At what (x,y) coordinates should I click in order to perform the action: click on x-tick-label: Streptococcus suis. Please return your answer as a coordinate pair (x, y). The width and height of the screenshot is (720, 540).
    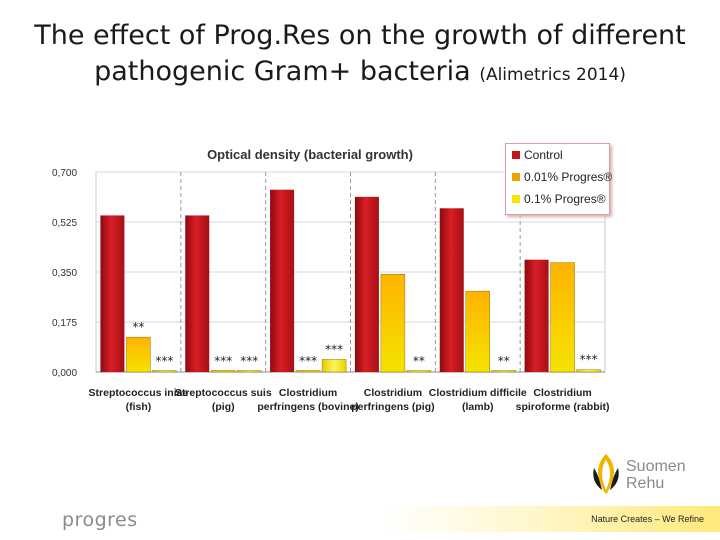
    Looking at the image, I should click on (223, 393).